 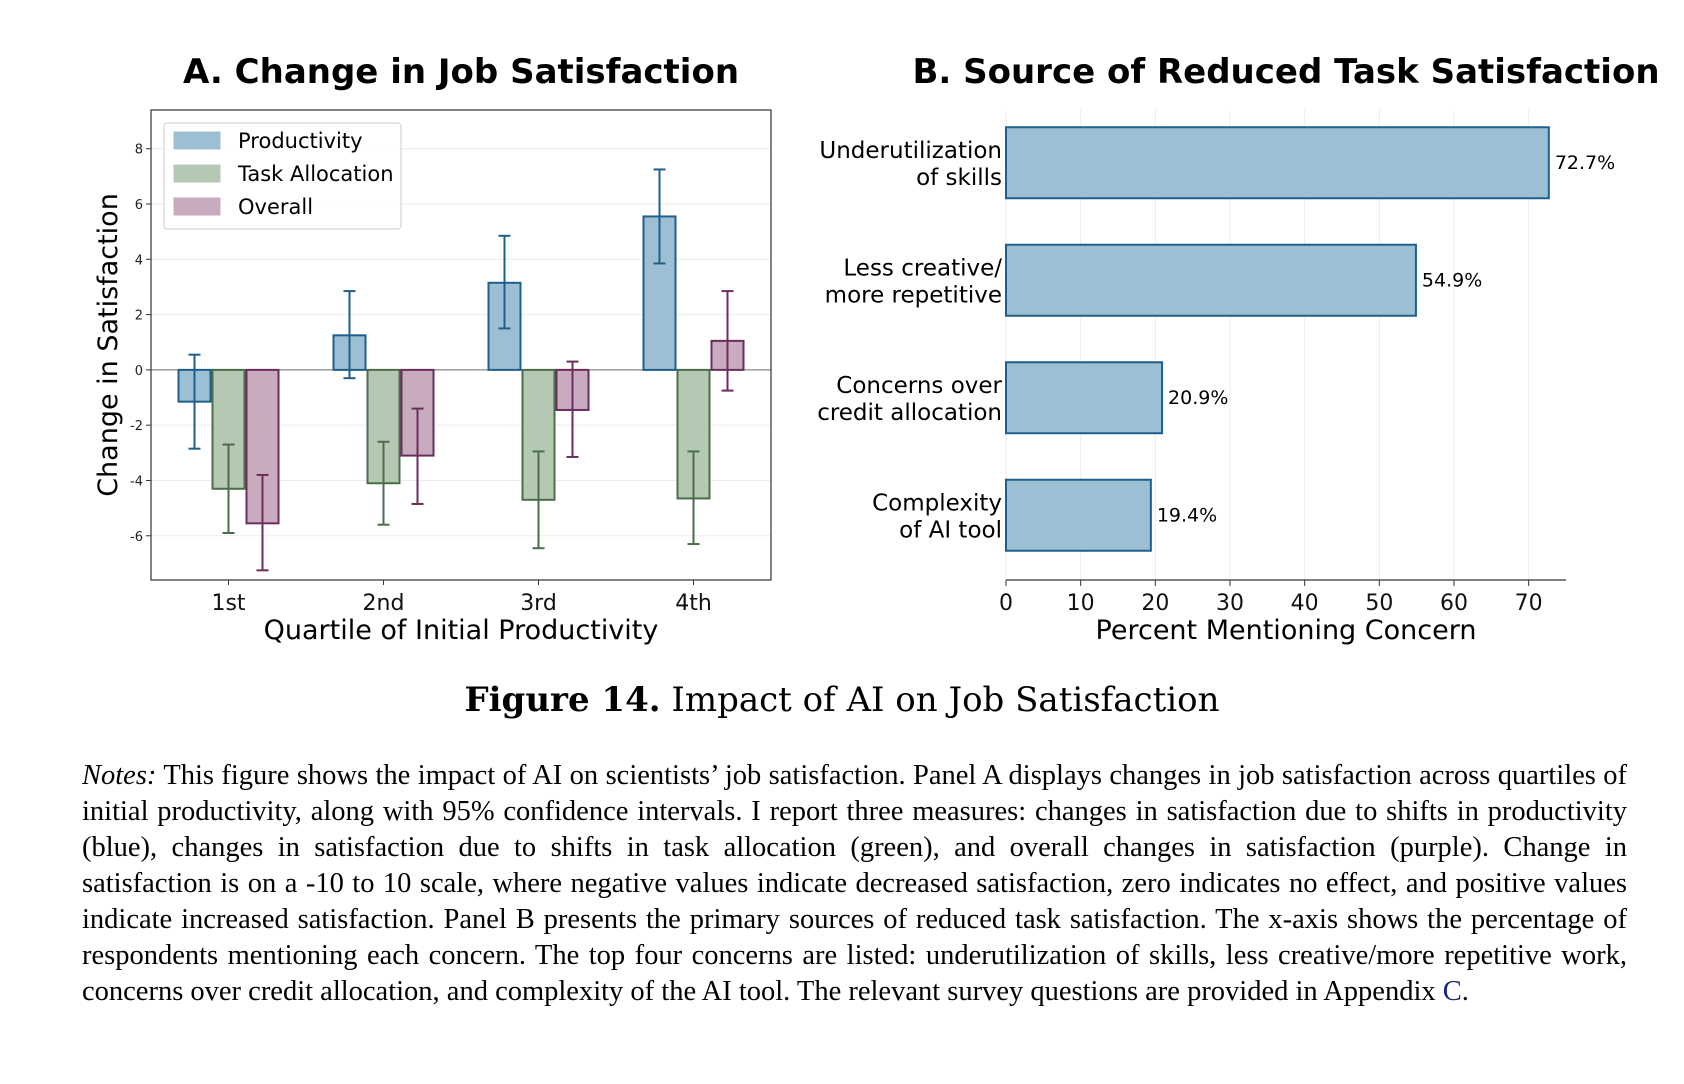 What do you see at coordinates (1285, 72) in the screenshot?
I see `chart-b-title: B. Source of Reduced Task Satisfaction` at bounding box center [1285, 72].